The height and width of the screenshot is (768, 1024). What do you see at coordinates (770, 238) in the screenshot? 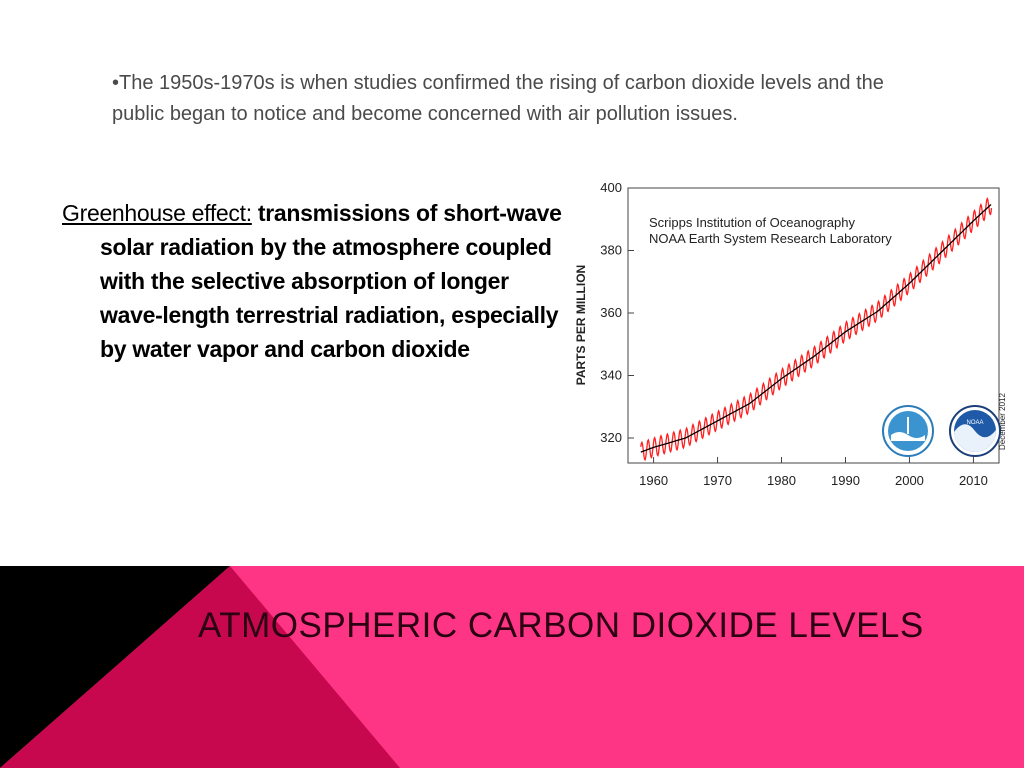
I see `credit-noaa: NOAA Earth System Research Laboratory` at bounding box center [770, 238].